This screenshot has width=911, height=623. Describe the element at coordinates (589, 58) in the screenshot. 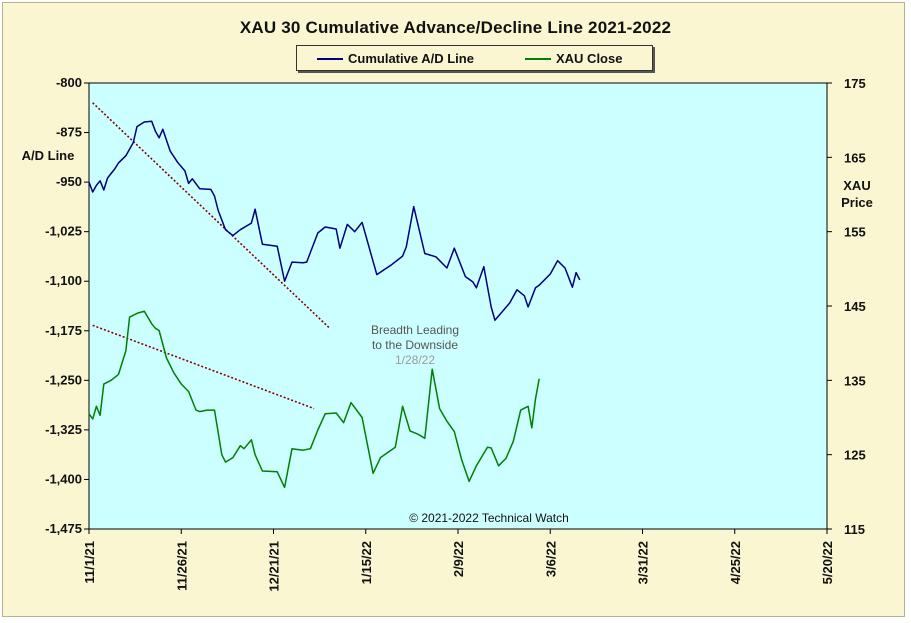

I see `legend-label-xau-close: XAU Close` at that location.